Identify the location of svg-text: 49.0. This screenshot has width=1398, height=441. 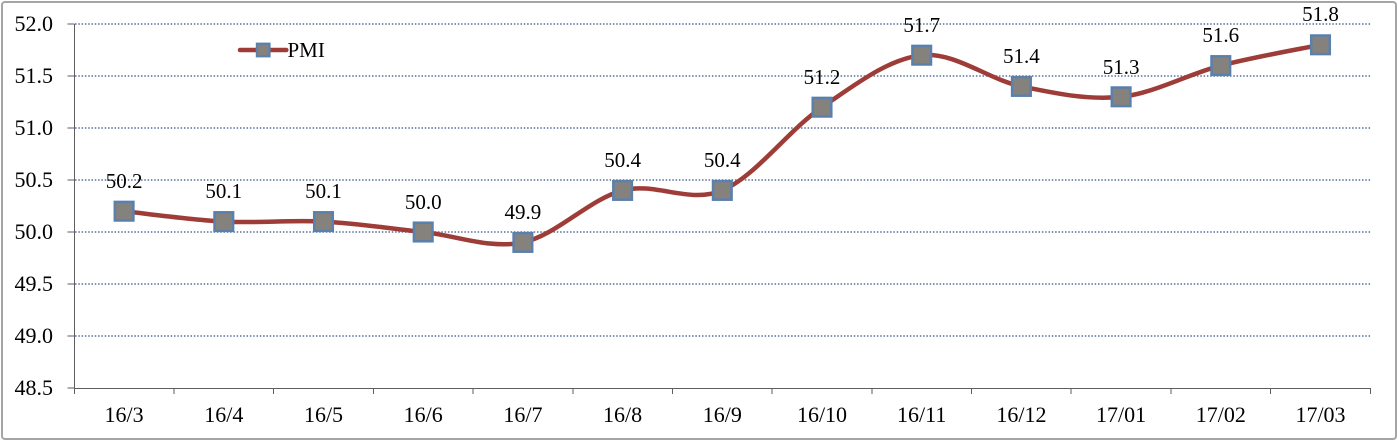
(34, 335).